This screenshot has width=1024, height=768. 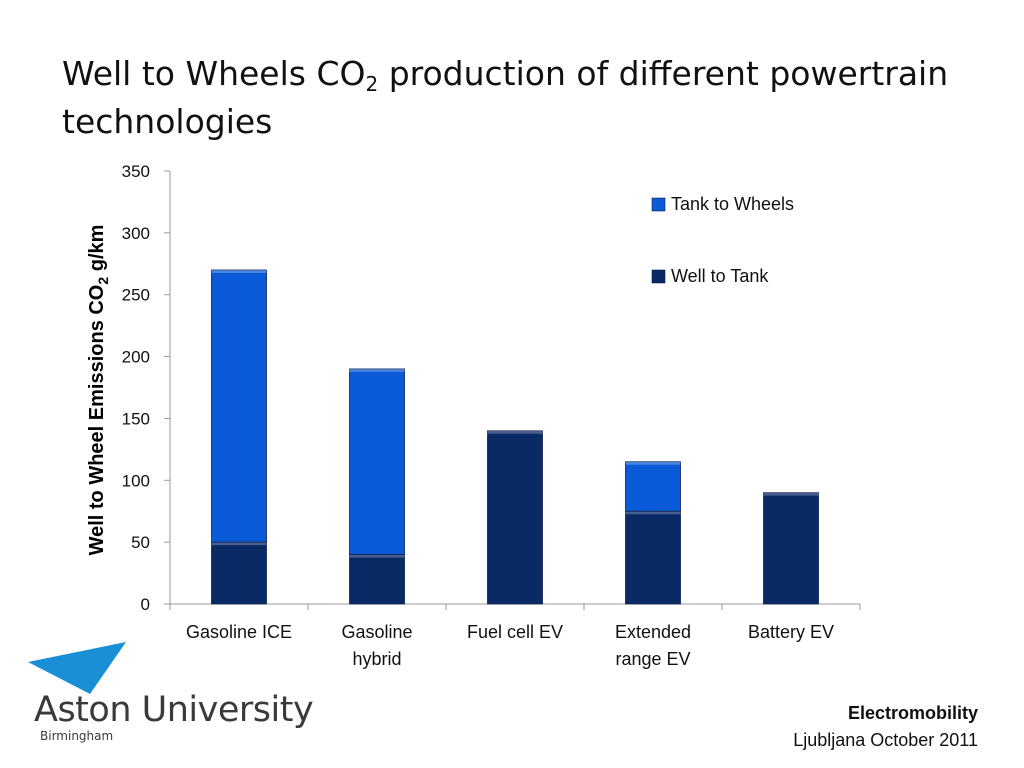 I want to click on x-category-label: hybrid, so click(x=376, y=659).